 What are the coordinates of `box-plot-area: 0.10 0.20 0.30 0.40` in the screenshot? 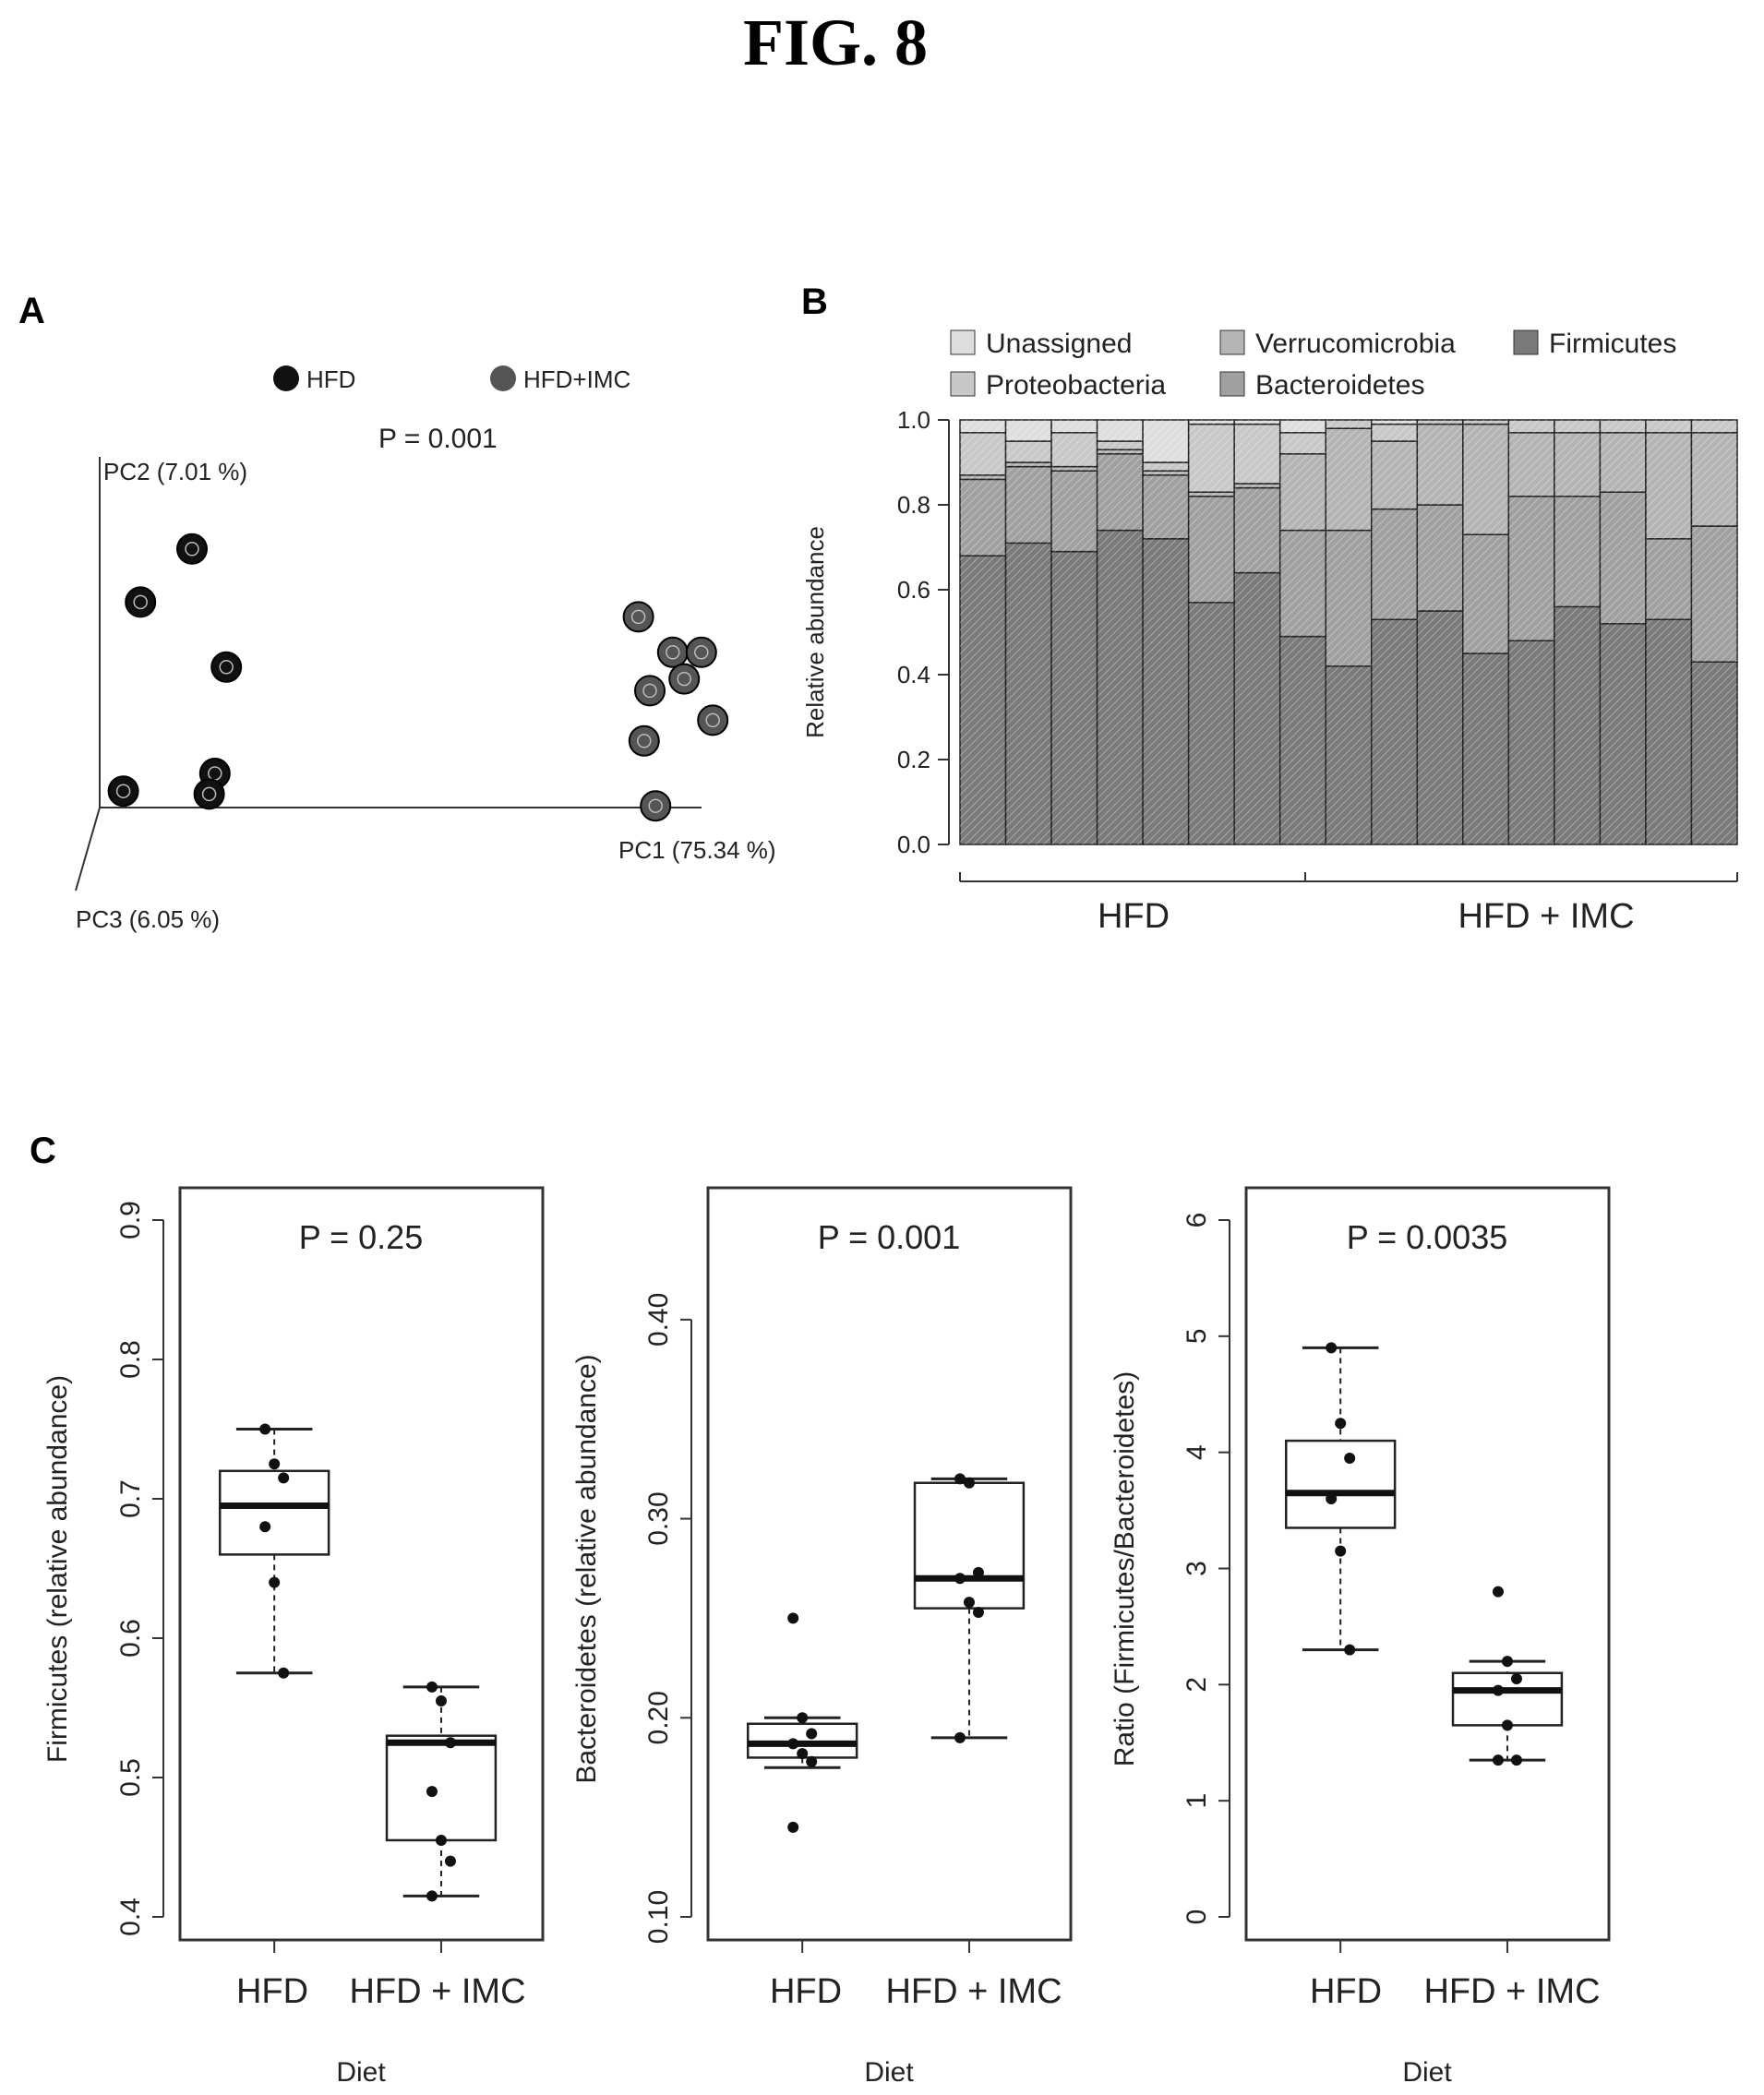 It's located at (834, 1623).